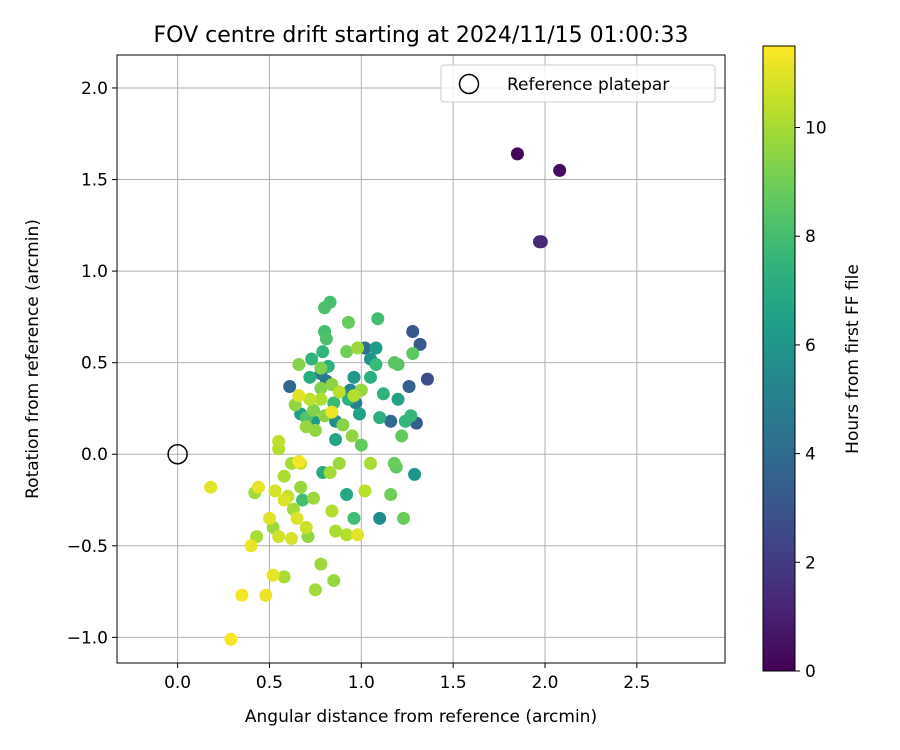 The height and width of the screenshot is (750, 900). Describe the element at coordinates (94, 272) in the screenshot. I see `y-tick-label: 1.0` at that location.